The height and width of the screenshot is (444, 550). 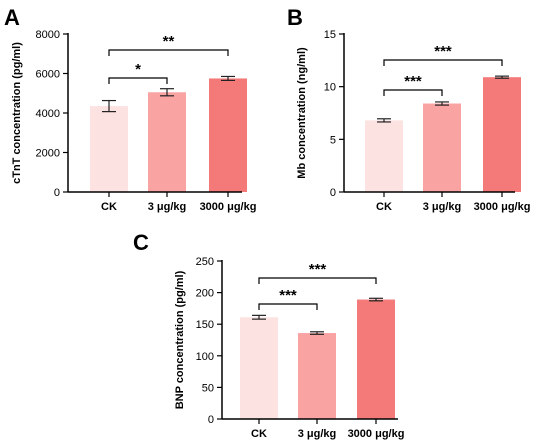 I want to click on y-tick-label-2: 4000, so click(x=48, y=114).